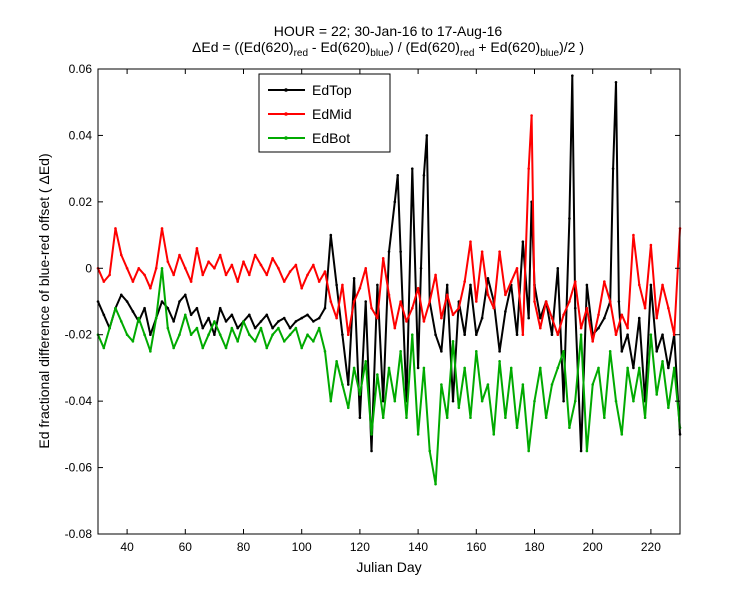 The height and width of the screenshot is (600, 750). I want to click on x-tick-label: 40, so click(127, 547).